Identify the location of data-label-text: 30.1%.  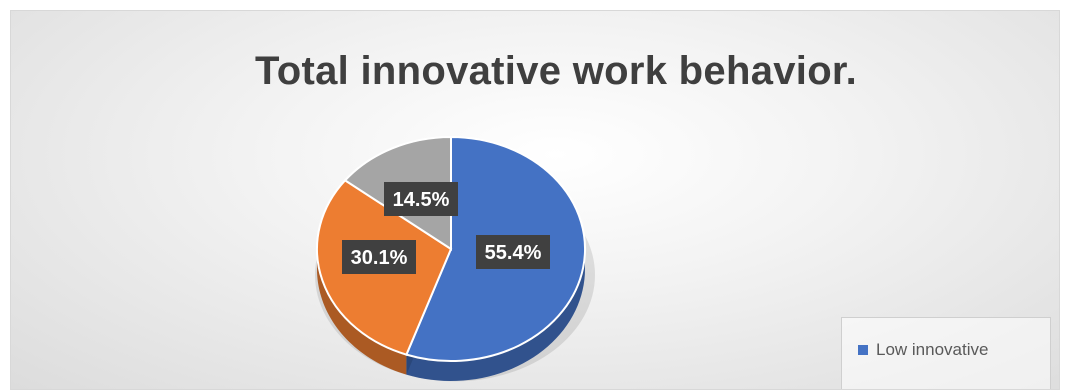
(379, 258).